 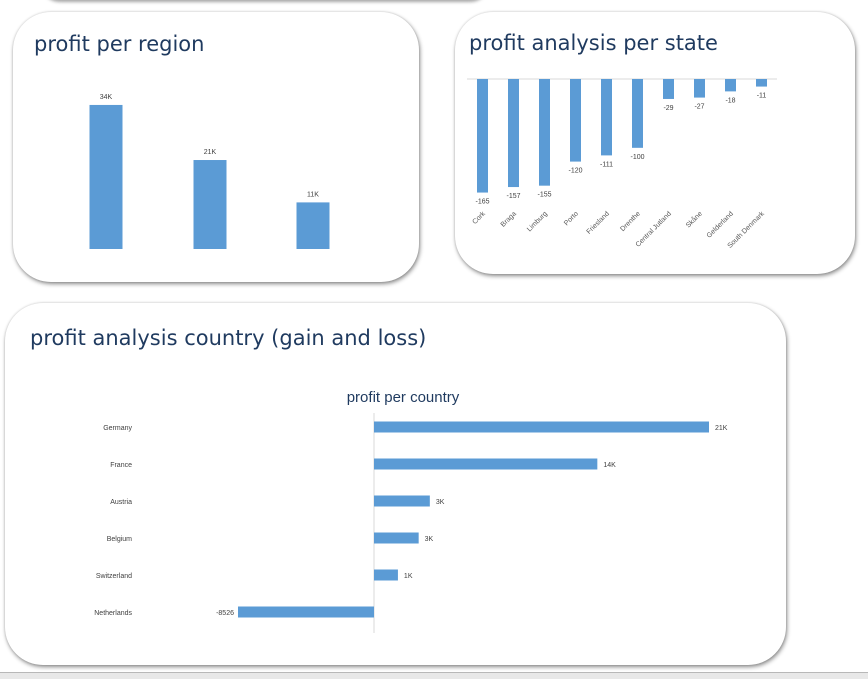 I want to click on country-category-label: Netherlands, so click(x=113, y=613).